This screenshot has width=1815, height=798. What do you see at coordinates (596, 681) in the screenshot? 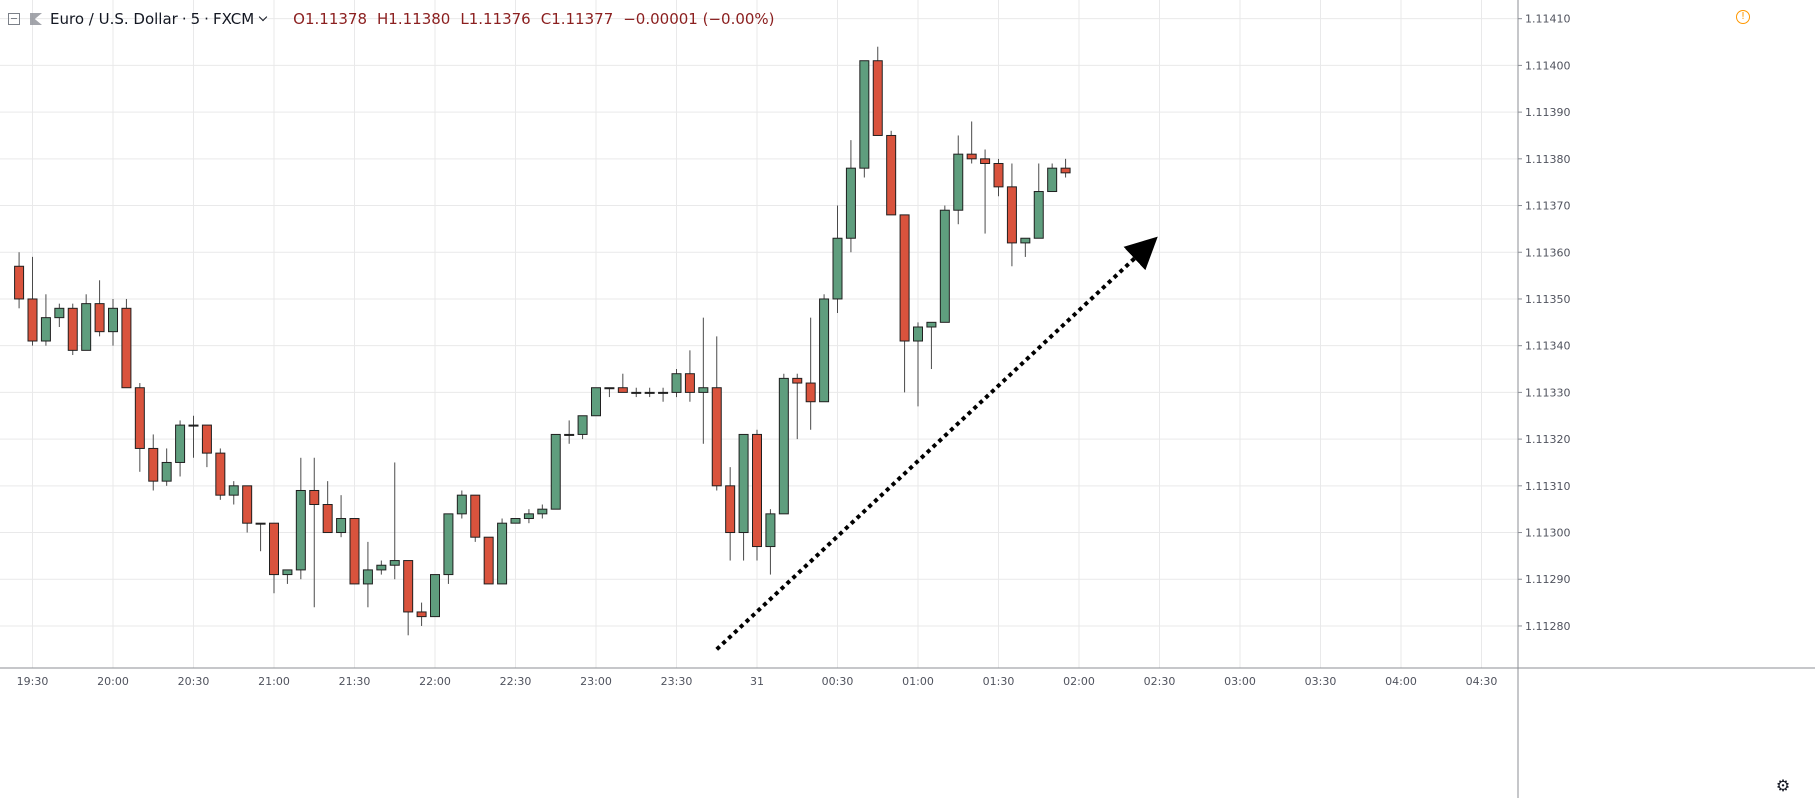
I see `x-axis-tick-label: 23:00` at bounding box center [596, 681].